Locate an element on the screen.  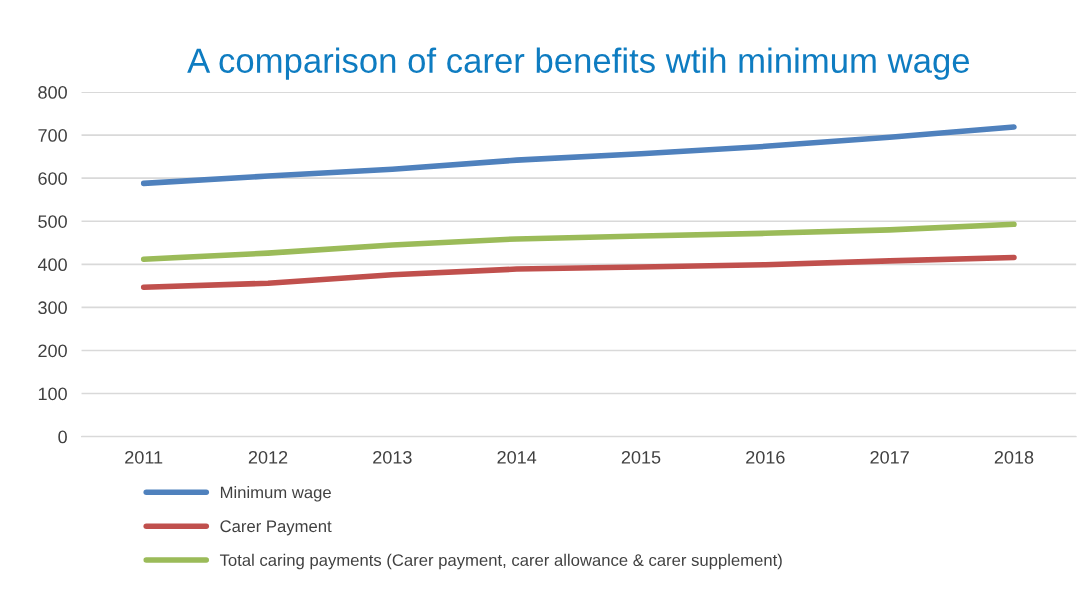
y-tick-label: 300 is located at coordinates (52, 308).